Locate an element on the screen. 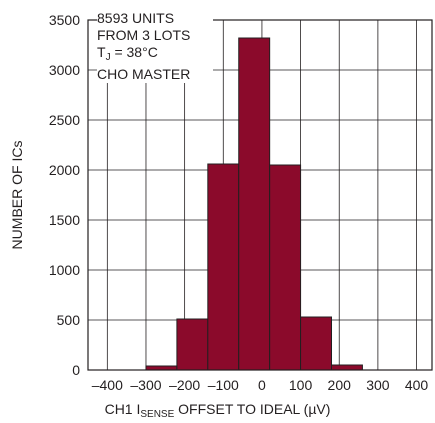 The height and width of the screenshot is (423, 435). x-tick-label: 200 is located at coordinates (340, 385).